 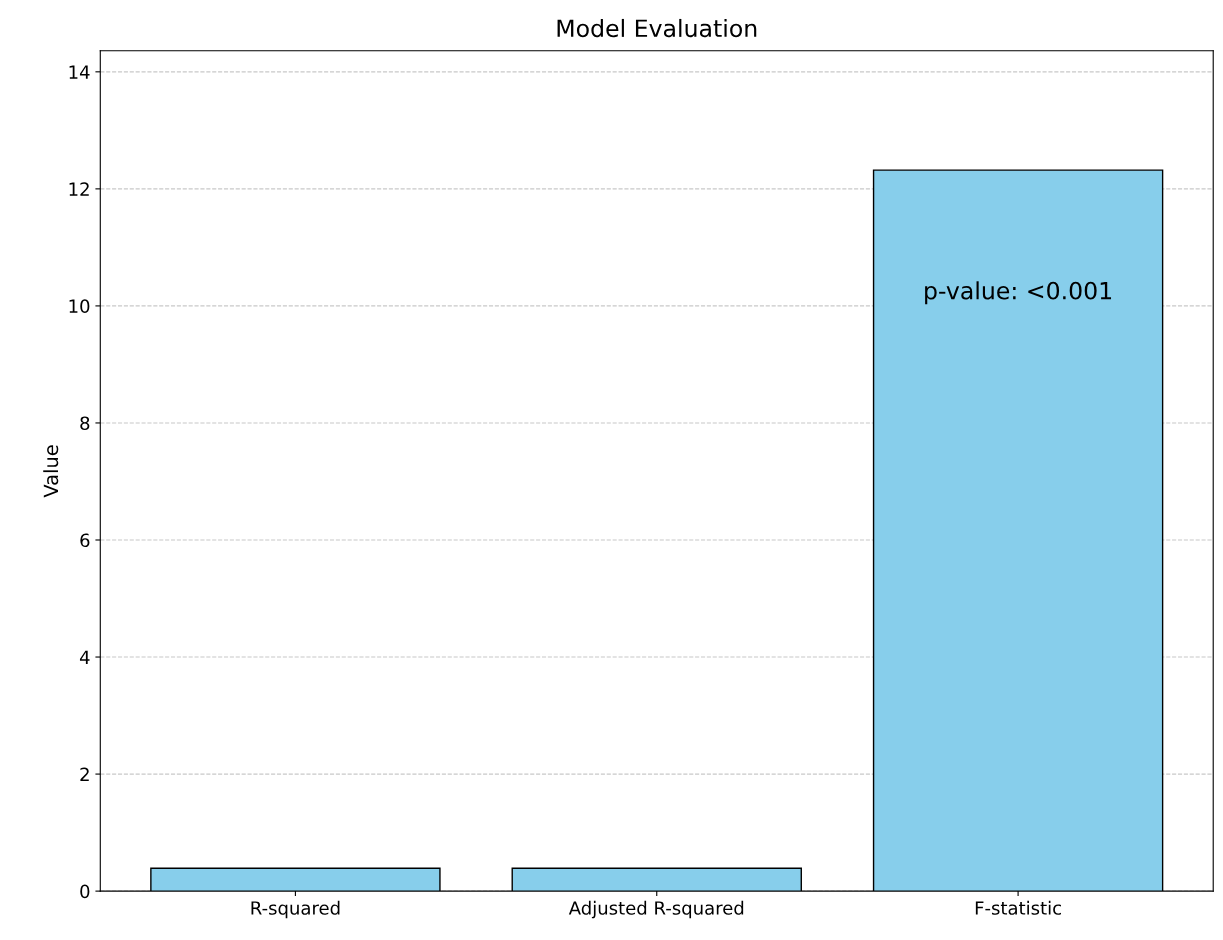 What do you see at coordinates (84, 774) in the screenshot?
I see `y-tick-label: 2` at bounding box center [84, 774].